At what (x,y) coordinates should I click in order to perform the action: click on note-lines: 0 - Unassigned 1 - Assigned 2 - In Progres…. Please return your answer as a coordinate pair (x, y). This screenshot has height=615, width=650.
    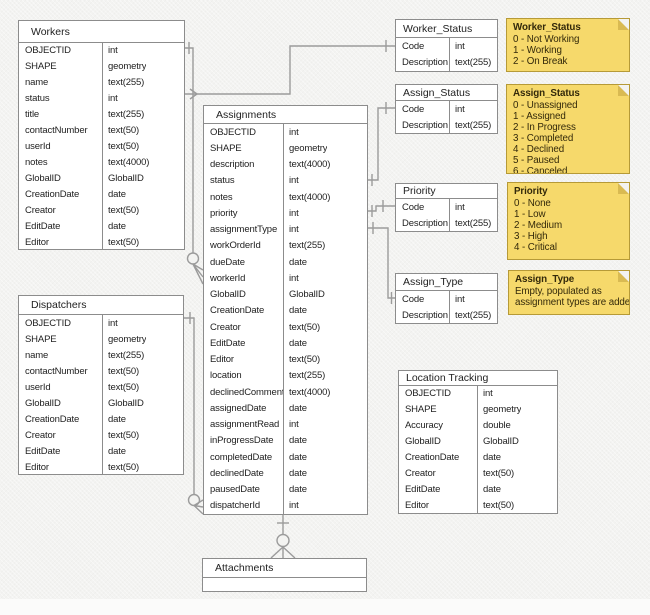
    Looking at the image, I should click on (569, 136).